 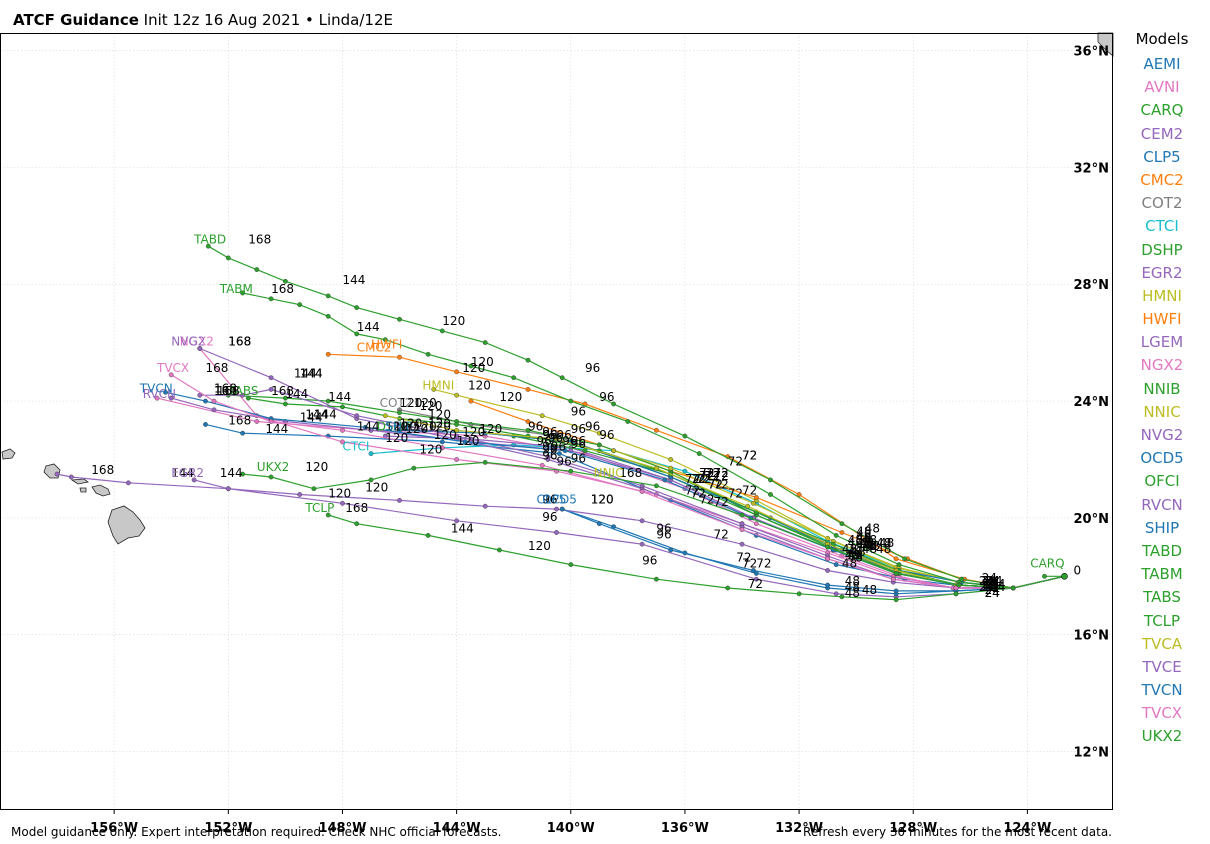 What do you see at coordinates (1162, 179) in the screenshot?
I see `legend-item-cmc2: CMC2` at bounding box center [1162, 179].